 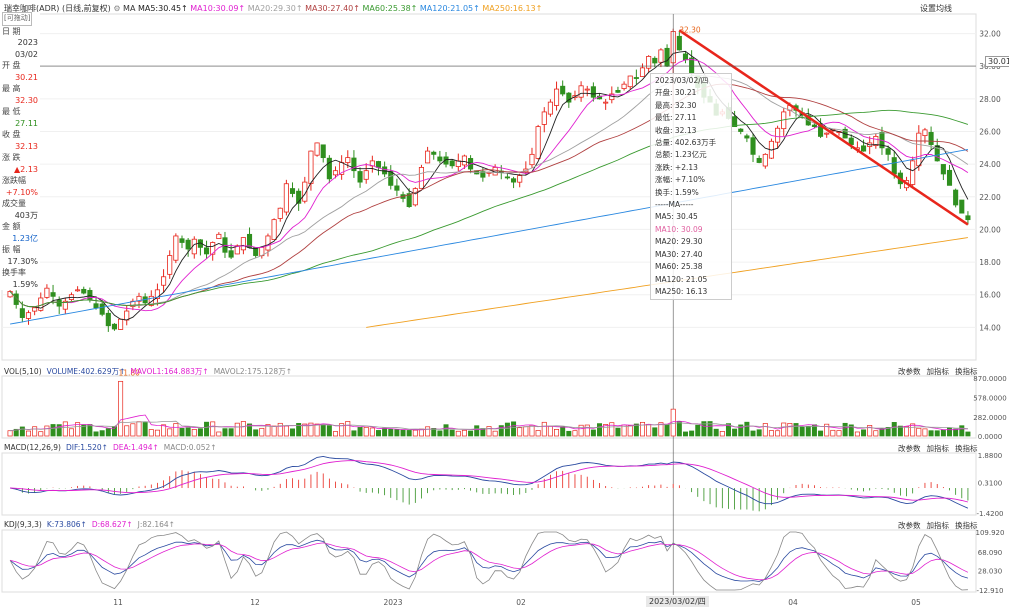 What do you see at coordinates (679, 229) in the screenshot?
I see `tooltip-row: MA10: 30.09` at bounding box center [679, 229].